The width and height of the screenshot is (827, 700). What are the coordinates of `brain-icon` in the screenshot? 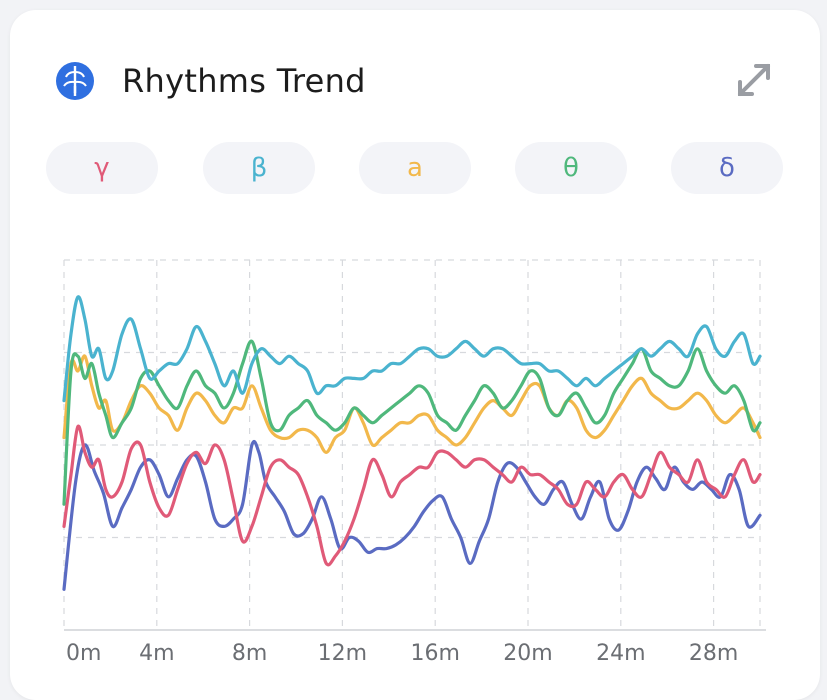 It's located at (75, 81).